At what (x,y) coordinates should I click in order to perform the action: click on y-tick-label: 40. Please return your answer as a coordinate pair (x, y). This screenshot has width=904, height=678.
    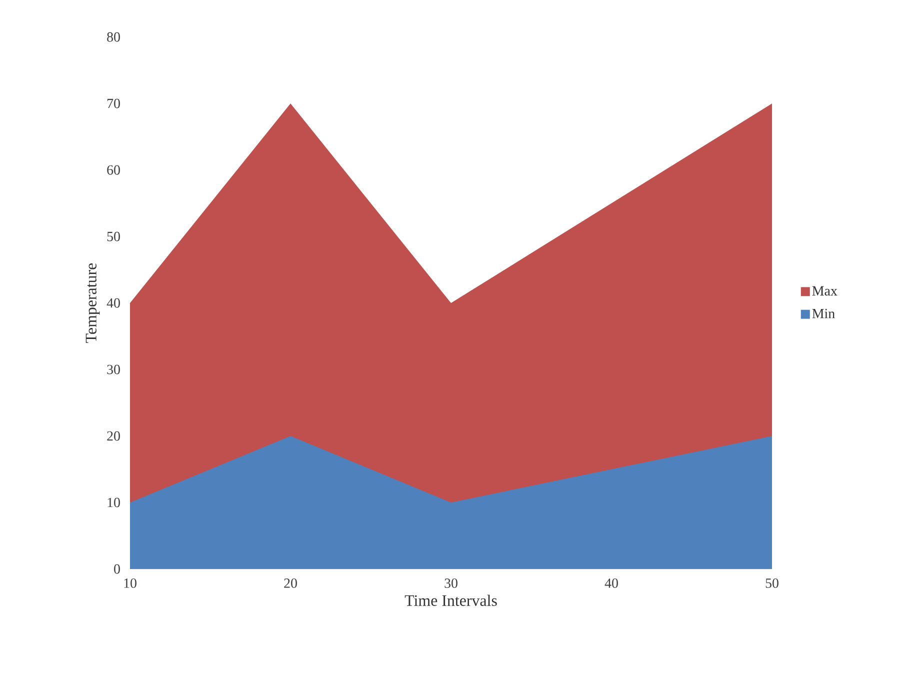
    Looking at the image, I should click on (113, 303).